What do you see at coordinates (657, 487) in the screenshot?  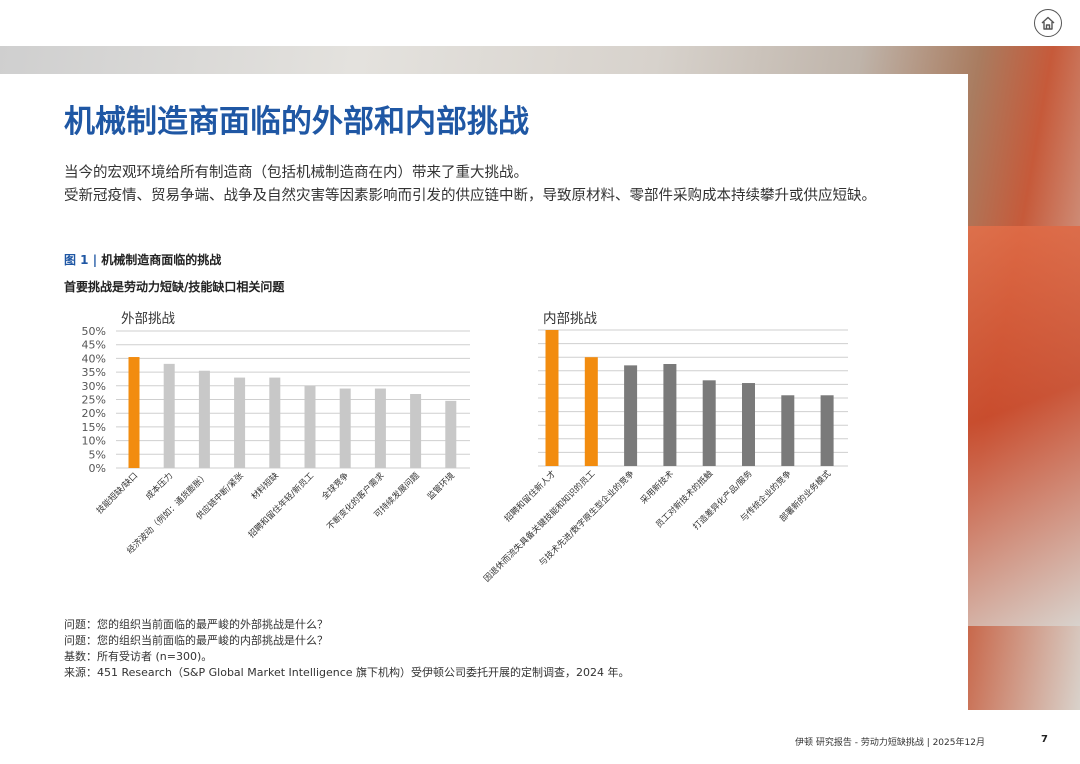 I see `category-label: 采用新技术` at bounding box center [657, 487].